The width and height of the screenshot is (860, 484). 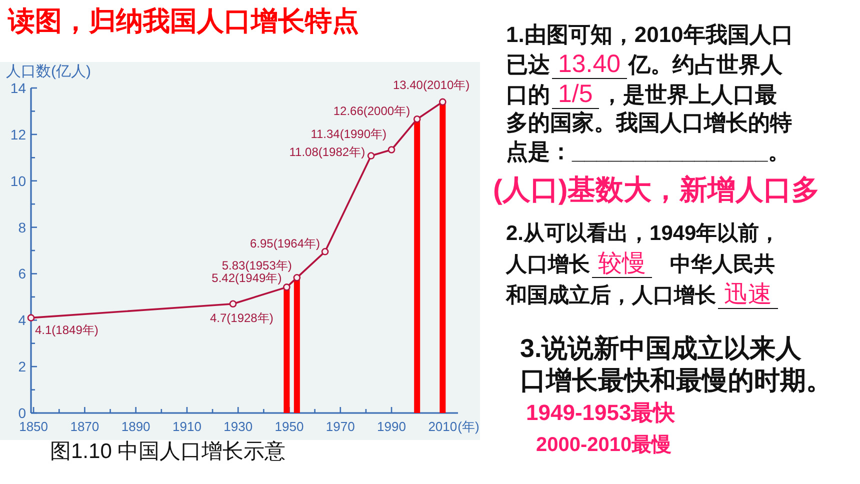 I want to click on text: 3.说说新中国成立以来人, so click(x=661, y=348).